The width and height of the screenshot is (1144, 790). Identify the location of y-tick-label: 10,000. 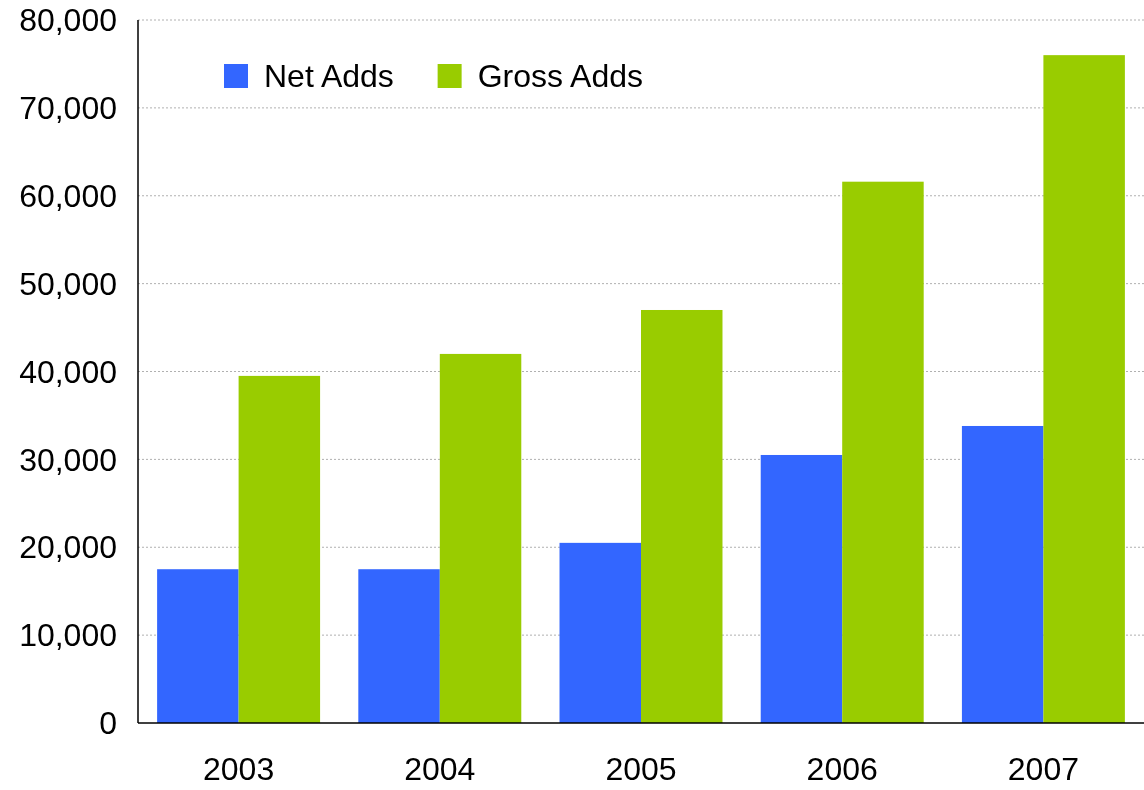
(68, 635).